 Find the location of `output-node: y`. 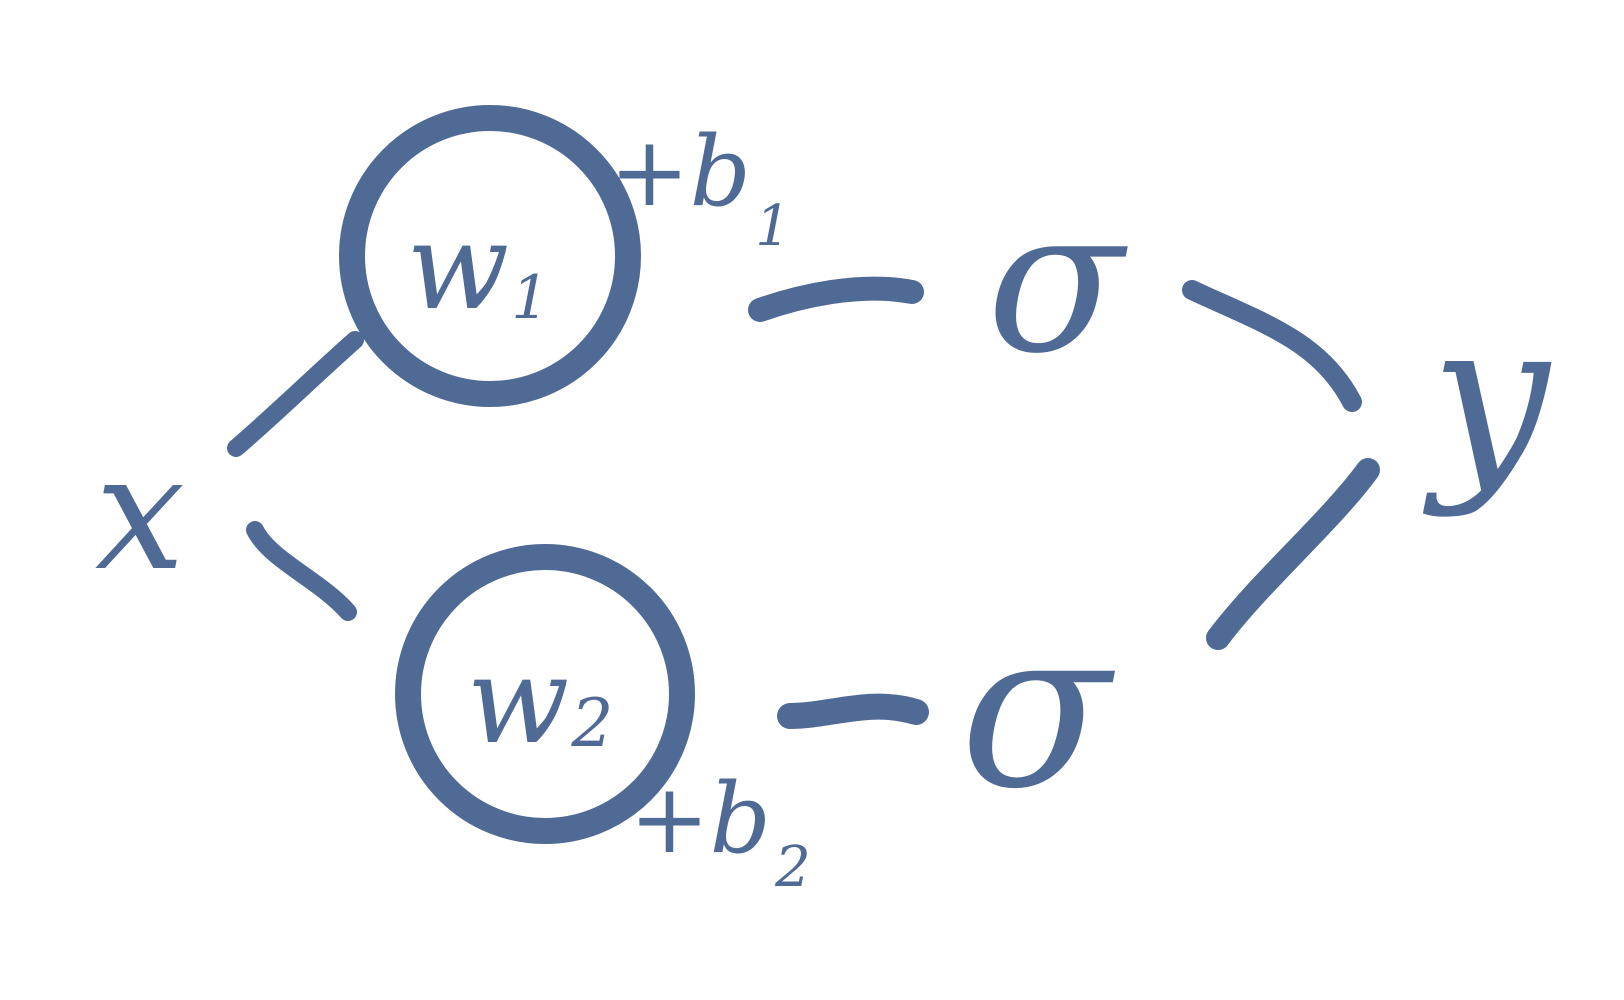

output-node: y is located at coordinates (1487, 397).